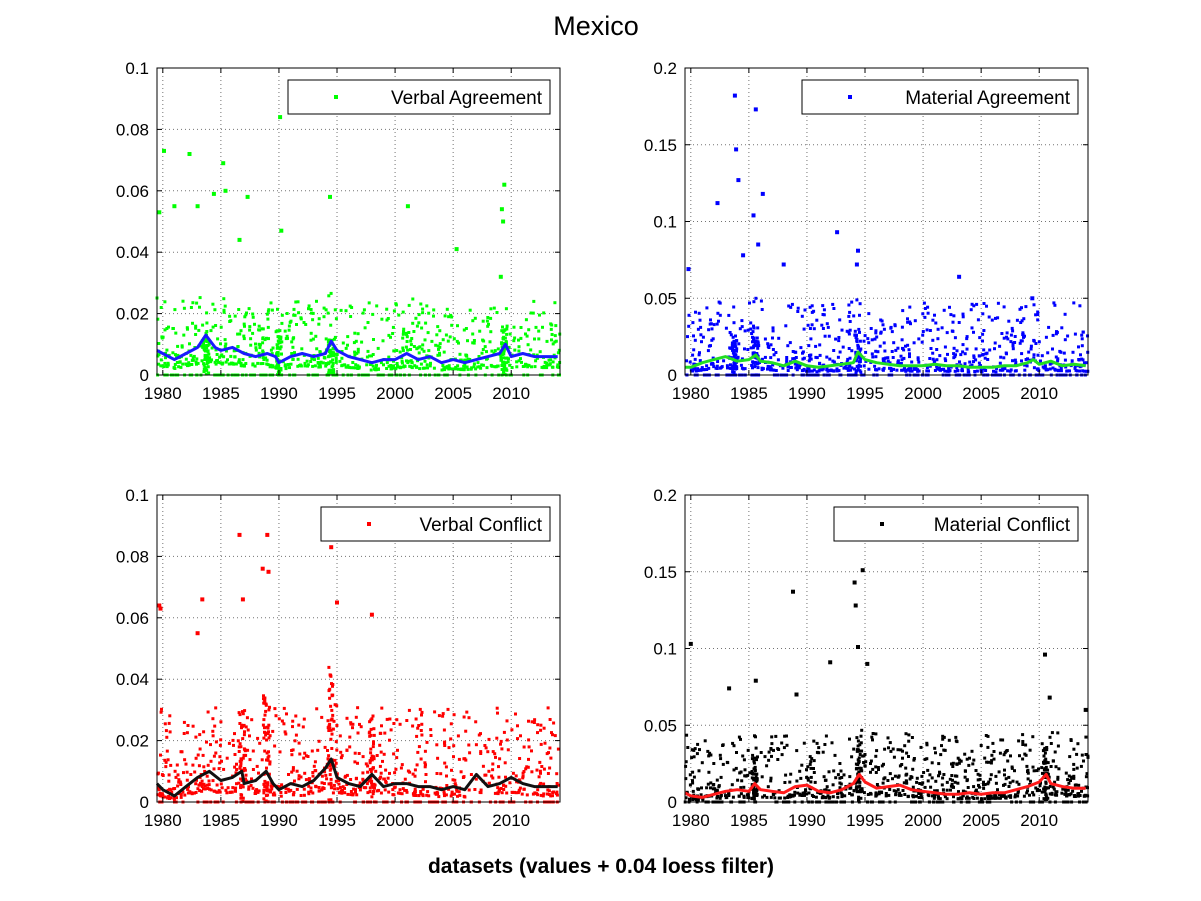  I want to click on x-tick-label: 2005, so click(453, 820).